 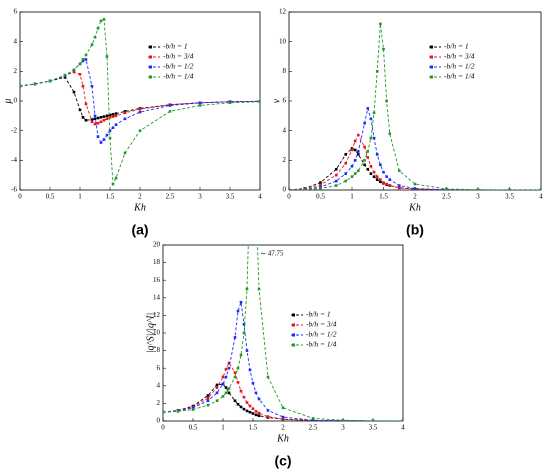 What do you see at coordinates (285, 71) in the screenshot?
I see `y-tick-label: 8` at bounding box center [285, 71].